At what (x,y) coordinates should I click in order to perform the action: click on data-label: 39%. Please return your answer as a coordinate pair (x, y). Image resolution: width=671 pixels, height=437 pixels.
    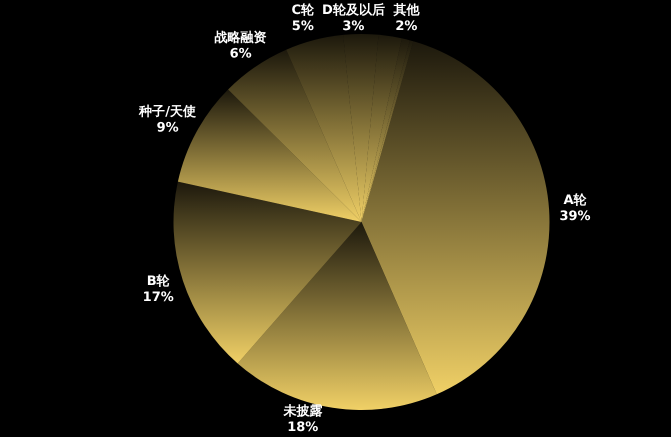
    Looking at the image, I should click on (575, 216).